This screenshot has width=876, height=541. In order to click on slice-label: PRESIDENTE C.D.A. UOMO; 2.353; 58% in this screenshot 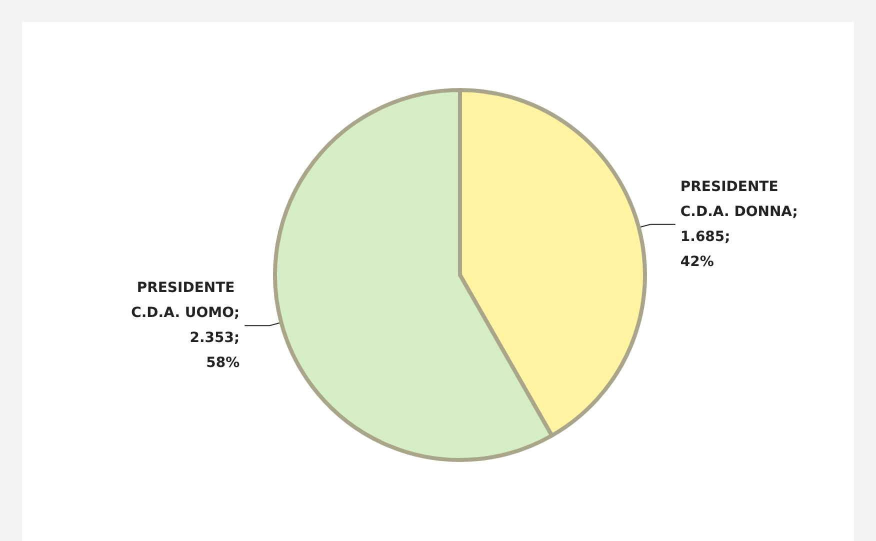, I will do `click(185, 326)`.